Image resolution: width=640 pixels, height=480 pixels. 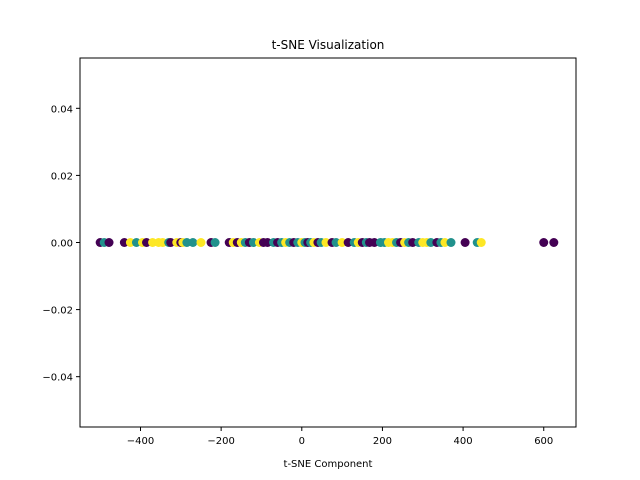 I want to click on y-tick-label: 0.02, so click(x=62, y=176).